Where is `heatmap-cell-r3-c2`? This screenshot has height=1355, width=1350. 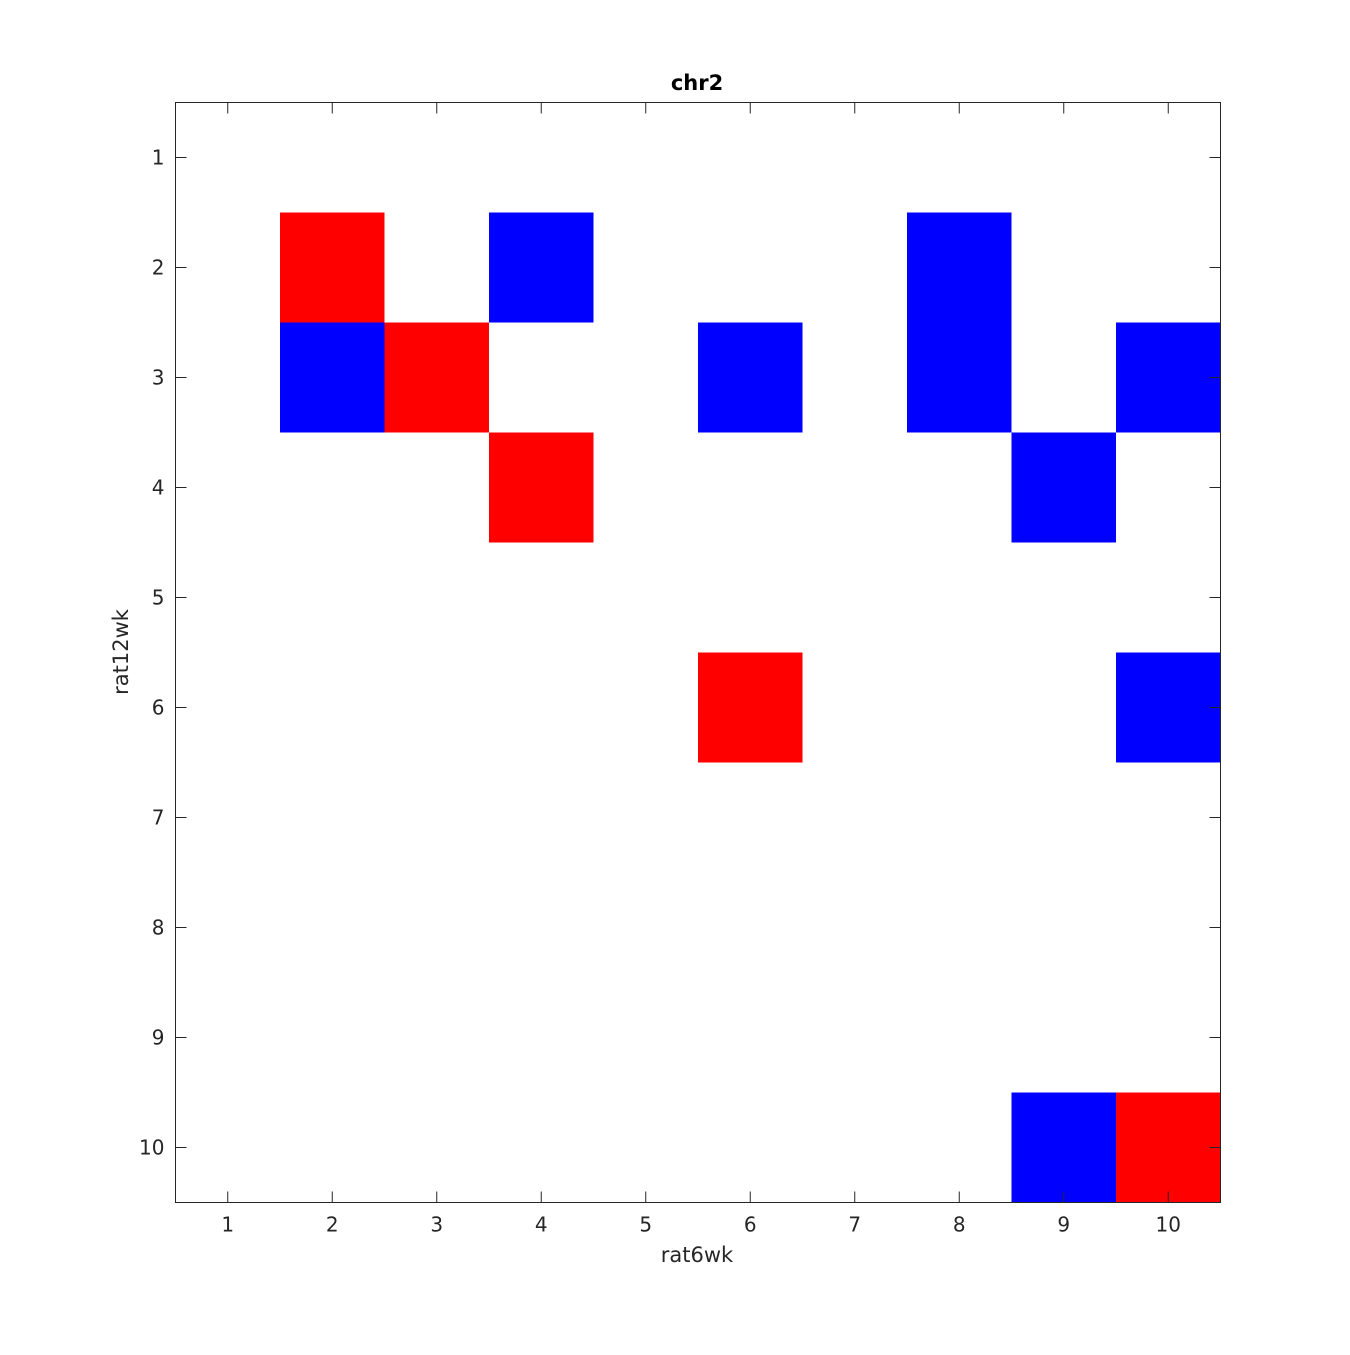 heatmap-cell-r3-c2 is located at coordinates (332, 377).